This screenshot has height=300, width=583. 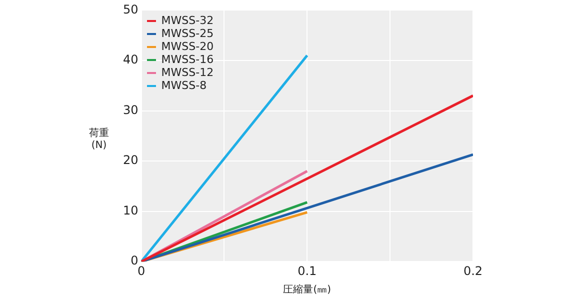 What do you see at coordinates (130, 210) in the screenshot?
I see `y-tick-label: 10` at bounding box center [130, 210].